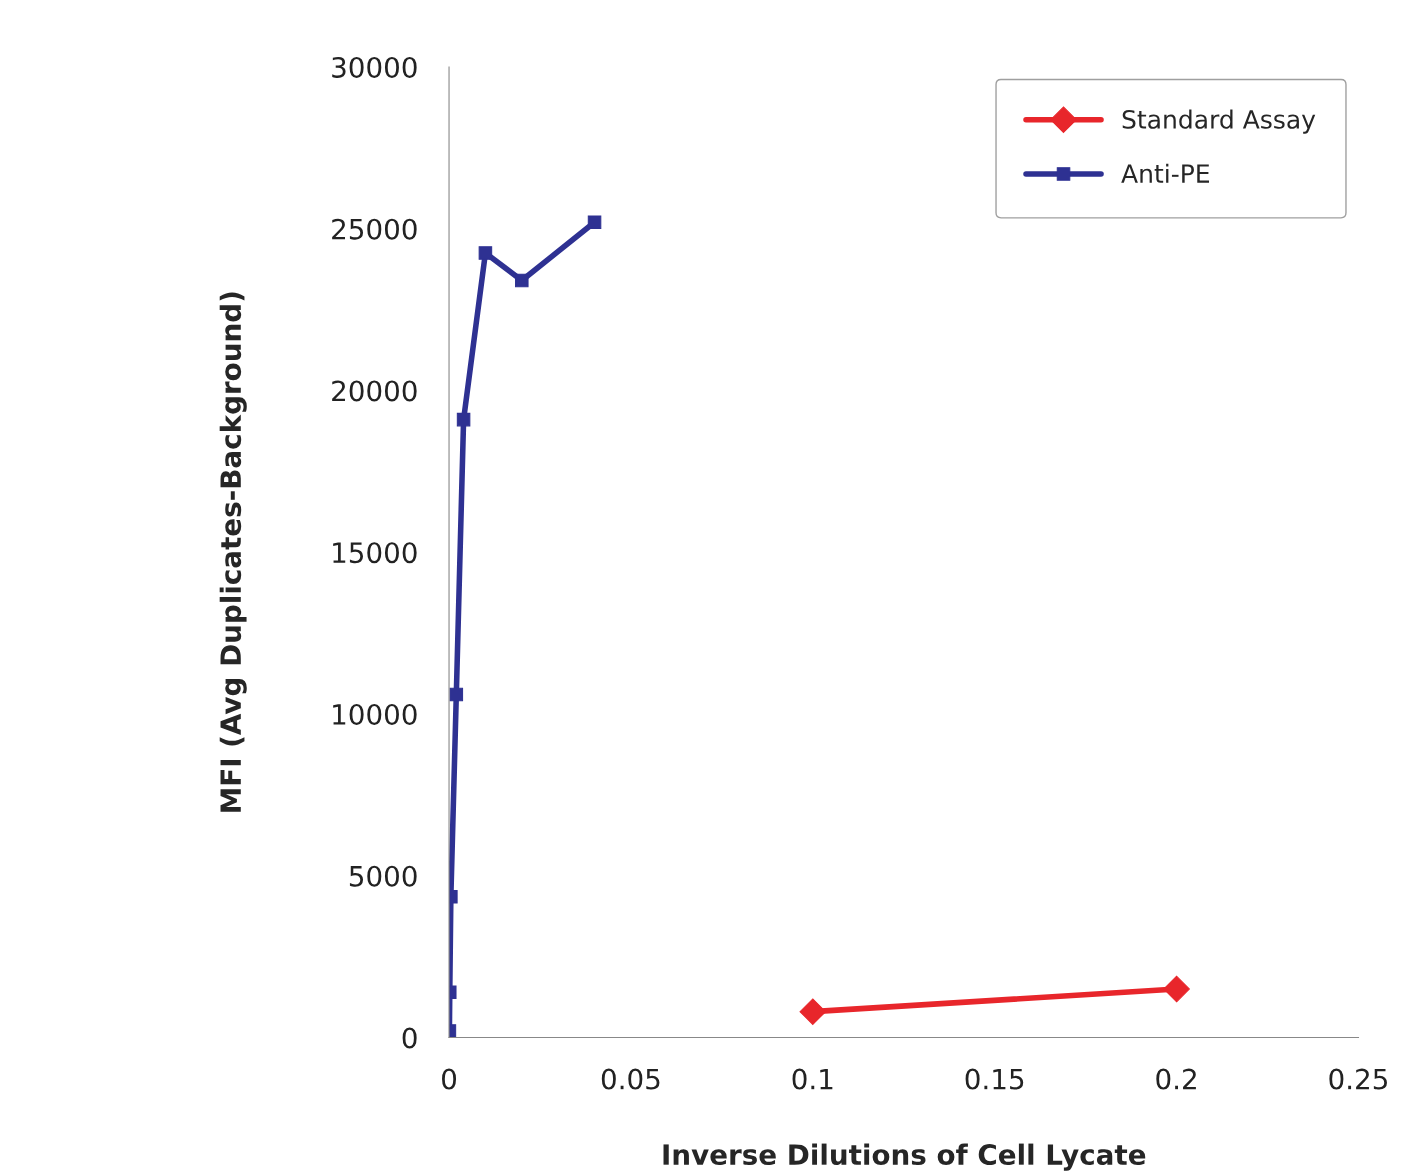 The image size is (1421, 1175). Describe the element at coordinates (1219, 121) in the screenshot. I see `legend-label: Standard Assay` at that location.